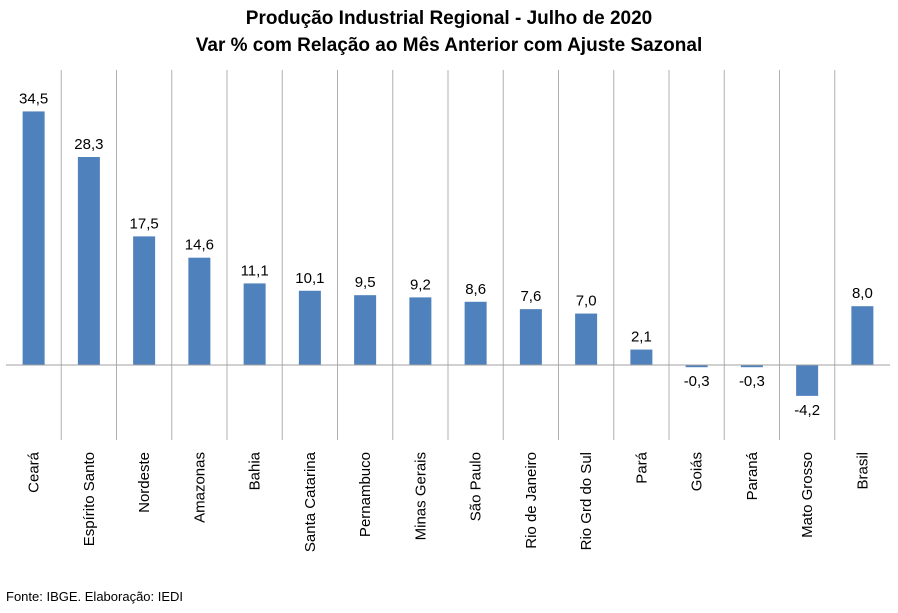 Image resolution: width=898 pixels, height=613 pixels. I want to click on x-tick-label: Rio de Janeiro, so click(531, 500).